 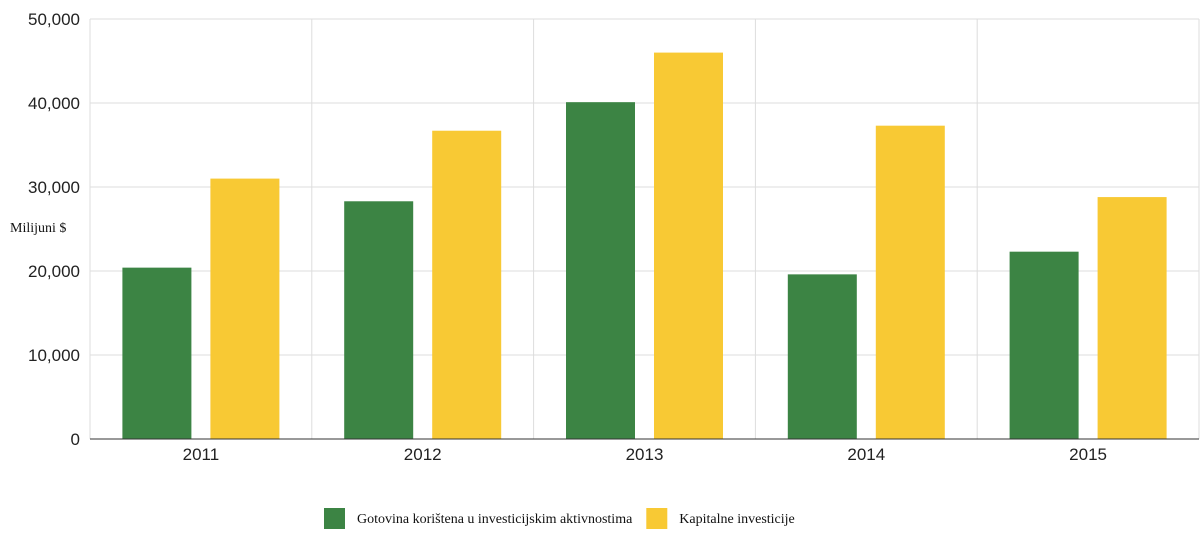 I want to click on y-axis-label: Milijuni $, so click(x=38, y=228).